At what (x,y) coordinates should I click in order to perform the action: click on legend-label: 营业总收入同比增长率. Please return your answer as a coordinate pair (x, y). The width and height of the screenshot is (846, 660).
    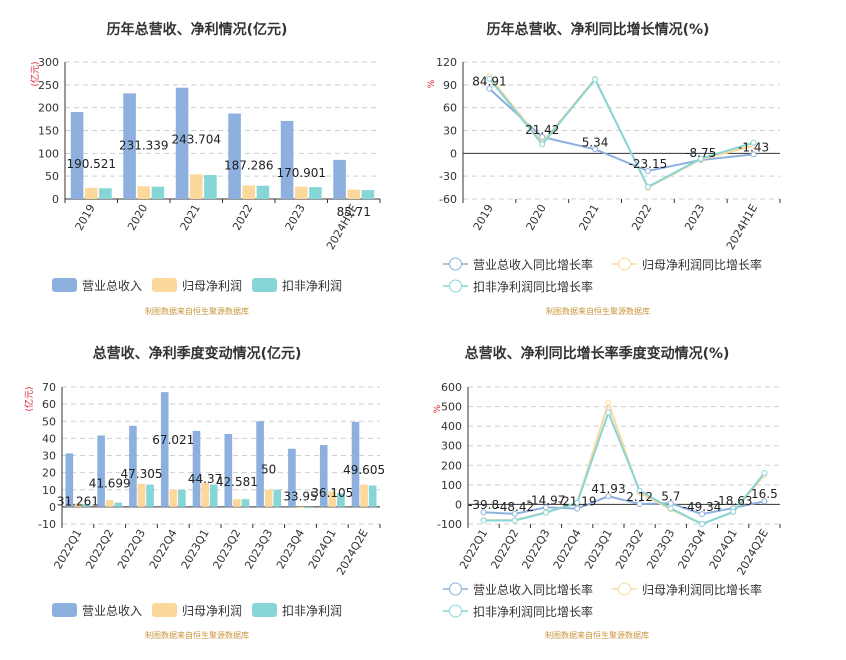
    Looking at the image, I should click on (533, 264).